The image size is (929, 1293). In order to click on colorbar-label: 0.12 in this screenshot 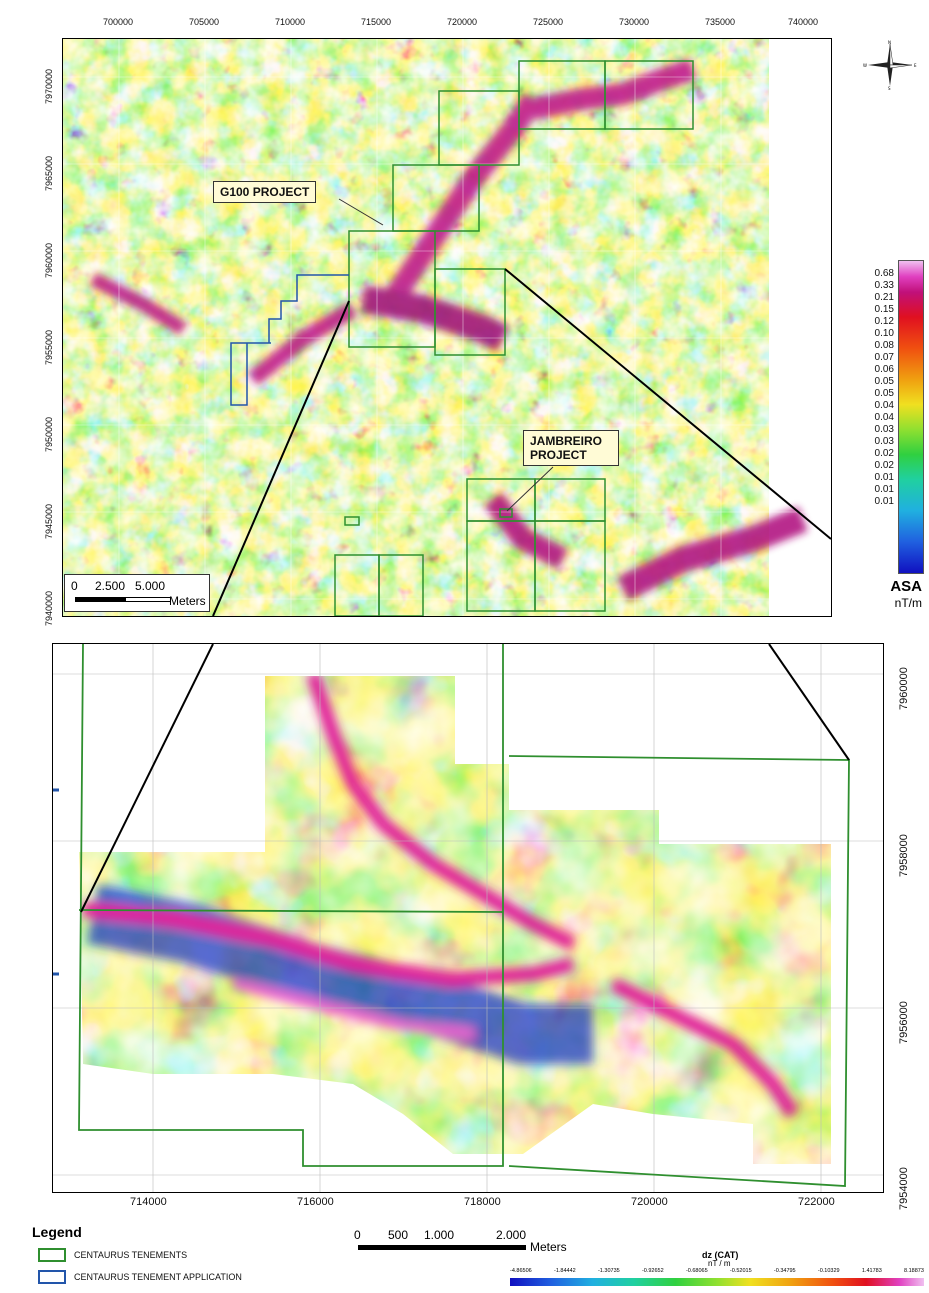, I will do `click(884, 321)`.